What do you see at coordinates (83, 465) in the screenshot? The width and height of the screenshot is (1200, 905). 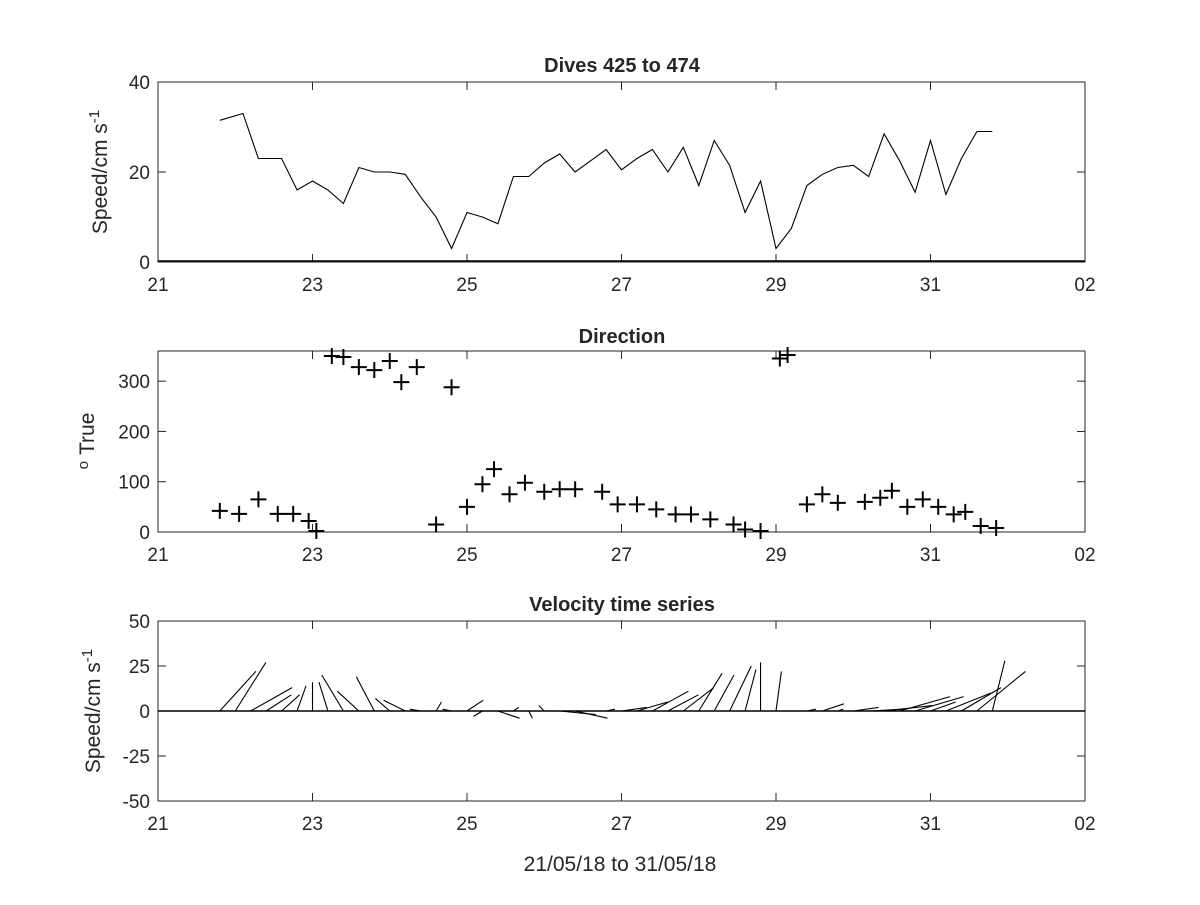 I see `direction-y-axis-label-prefix: o` at bounding box center [83, 465].